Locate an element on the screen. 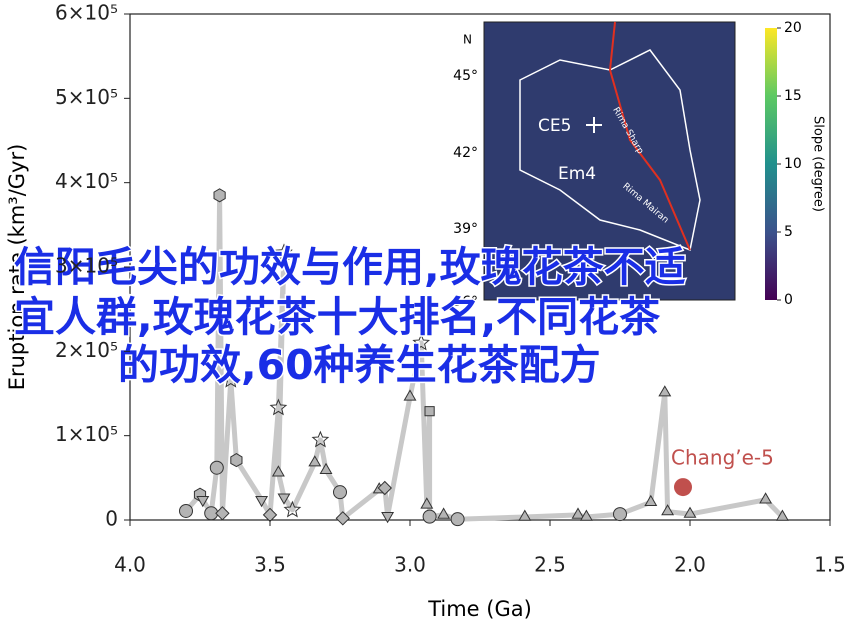  x-tick-label: 2.0 is located at coordinates (690, 565).